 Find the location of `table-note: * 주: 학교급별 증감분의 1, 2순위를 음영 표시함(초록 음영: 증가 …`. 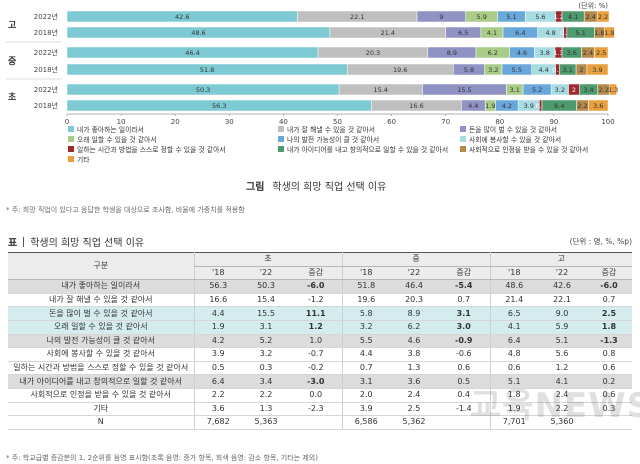

table-note: * 주: 학교급별 증감분의 1, 2순위를 음영 표시함(초록 음영: 증가 … is located at coordinates (162, 458).